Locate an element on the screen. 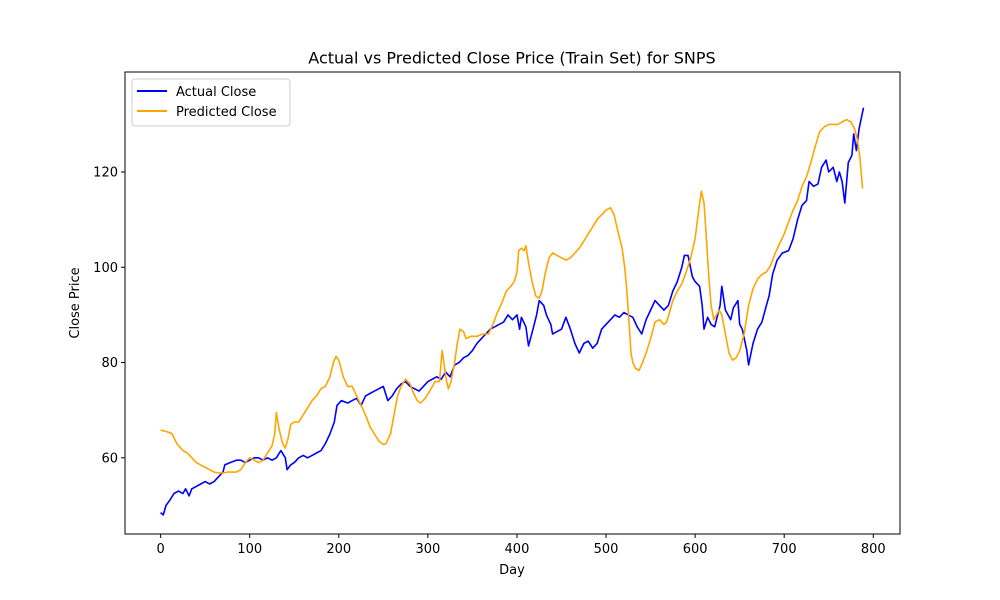  legend-label-actual: Actual Close is located at coordinates (216, 92).